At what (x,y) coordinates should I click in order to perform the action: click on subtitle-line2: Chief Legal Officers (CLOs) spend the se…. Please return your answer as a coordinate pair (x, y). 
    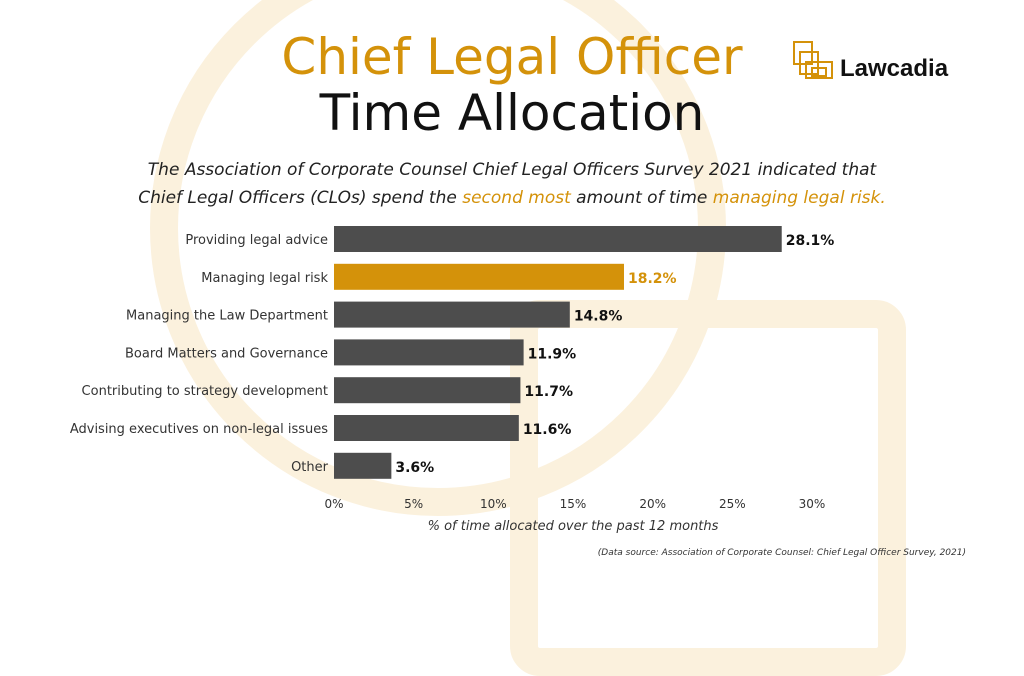
    Looking at the image, I should click on (512, 198).